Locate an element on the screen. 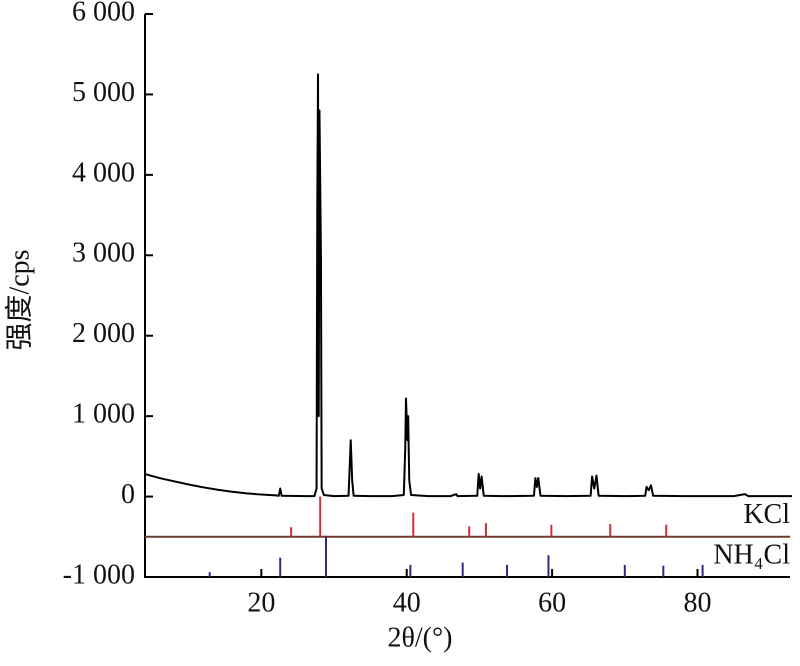  x-tick-label: 20 is located at coordinates (261, 602).